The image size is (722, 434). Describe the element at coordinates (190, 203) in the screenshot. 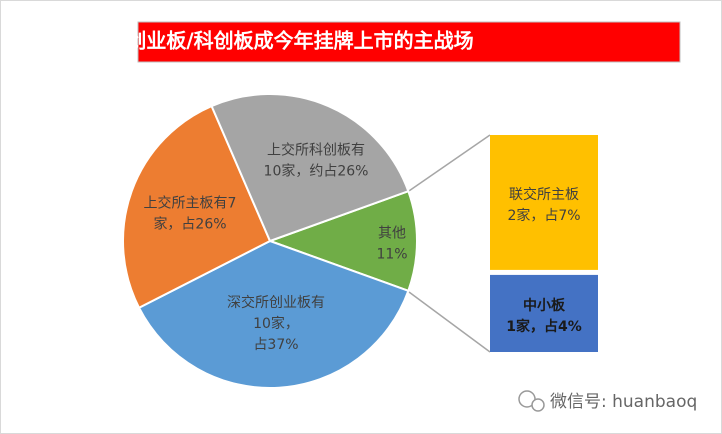

I see `data-label-line: 上交所主板有7` at that location.